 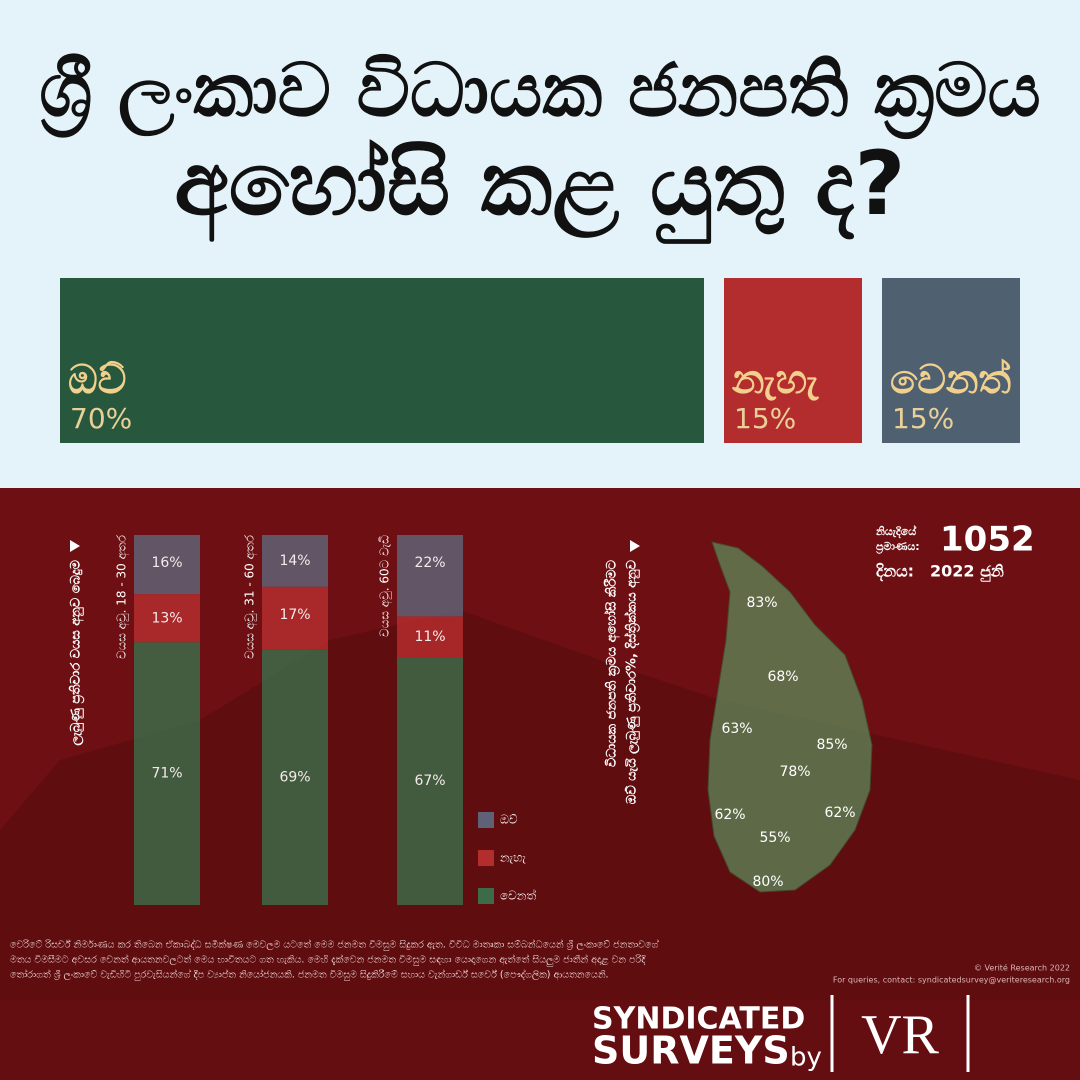 What do you see at coordinates (900, 1035) in the screenshot?
I see `brand-logo: VR` at bounding box center [900, 1035].